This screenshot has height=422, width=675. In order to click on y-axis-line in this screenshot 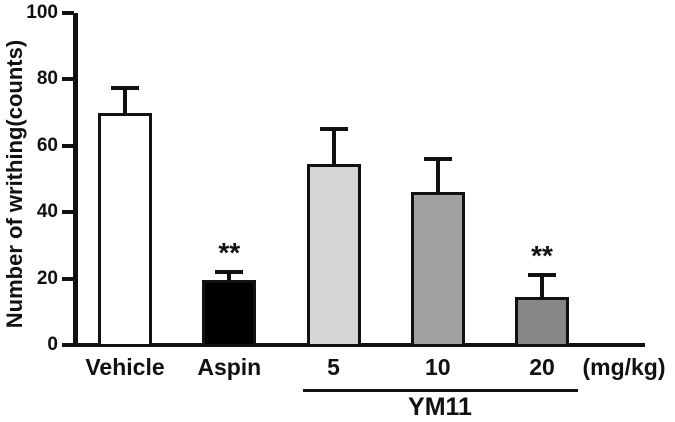, I will do `click(75, 180)`.